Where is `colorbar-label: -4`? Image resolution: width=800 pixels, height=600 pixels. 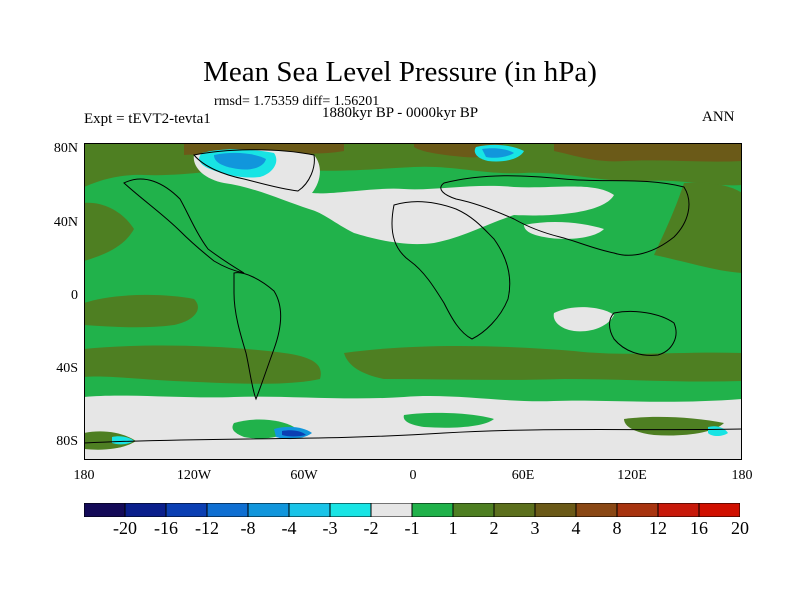 colorbar-label: -4 is located at coordinates (289, 528).